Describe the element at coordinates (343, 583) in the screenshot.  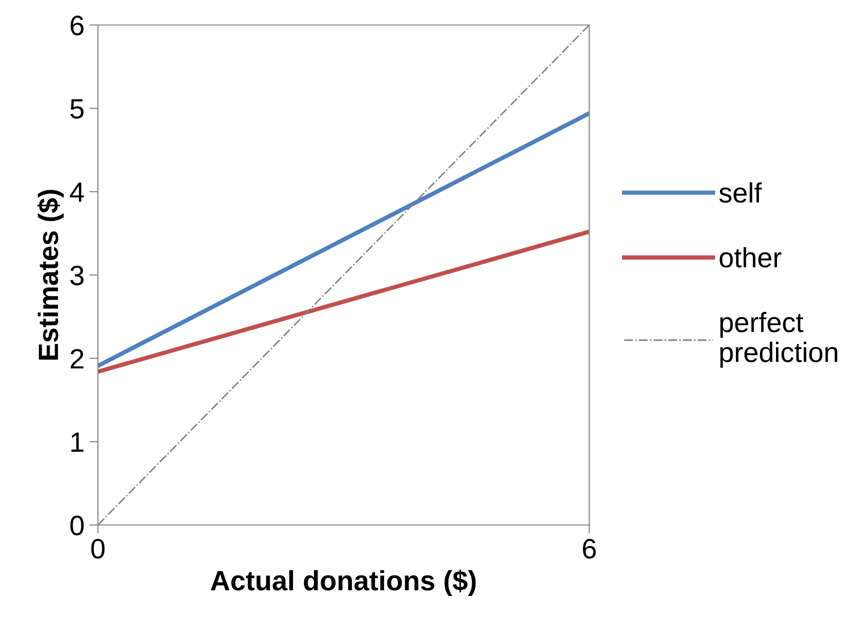
I see `x-axis-title: Actual donations ($)` at that location.